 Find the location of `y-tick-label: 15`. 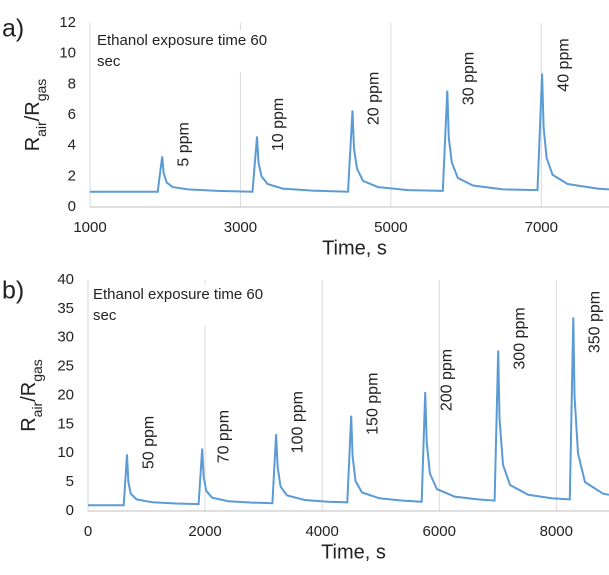

y-tick-label: 15 is located at coordinates (65, 423).